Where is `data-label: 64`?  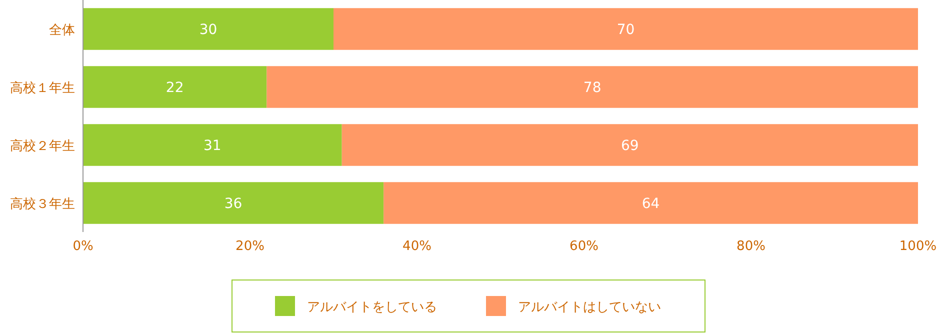
data-label: 64 is located at coordinates (651, 204).